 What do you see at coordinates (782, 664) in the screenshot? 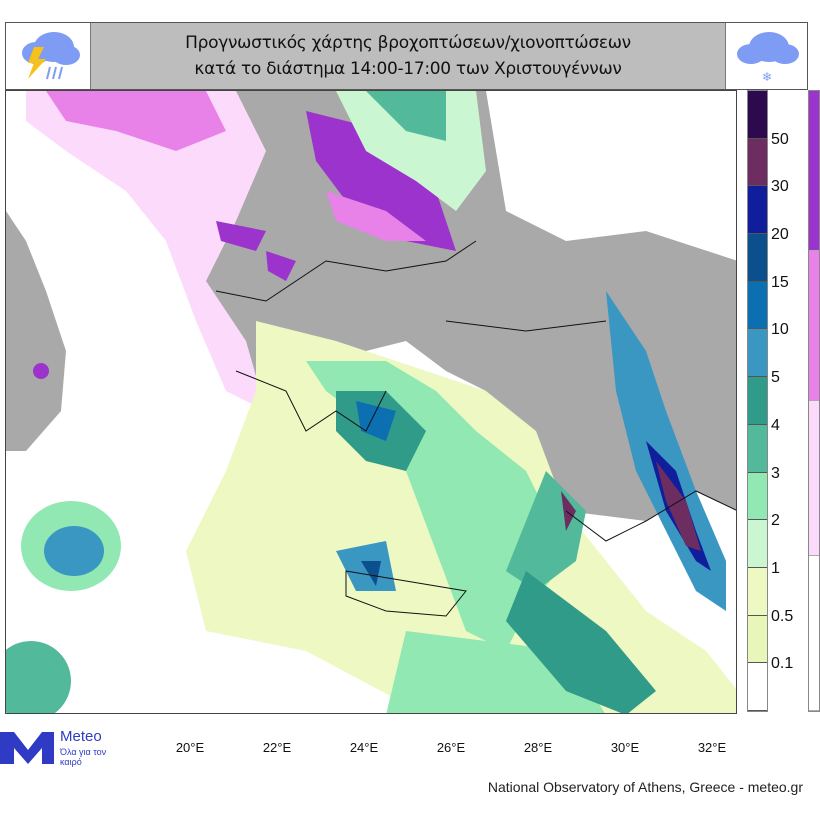
I see `legend-label: 0.1` at bounding box center [782, 664].